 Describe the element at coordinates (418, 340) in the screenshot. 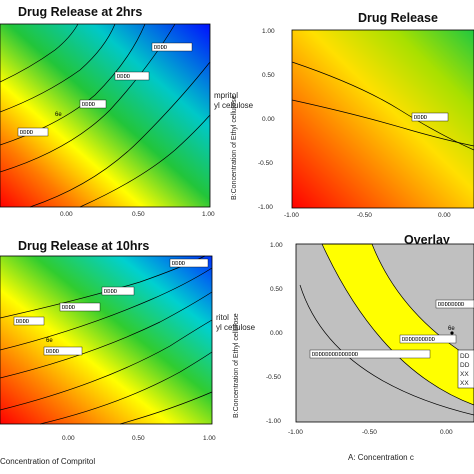

I see `panel-4-contour-label: DDDDDDDDDD` at that location.